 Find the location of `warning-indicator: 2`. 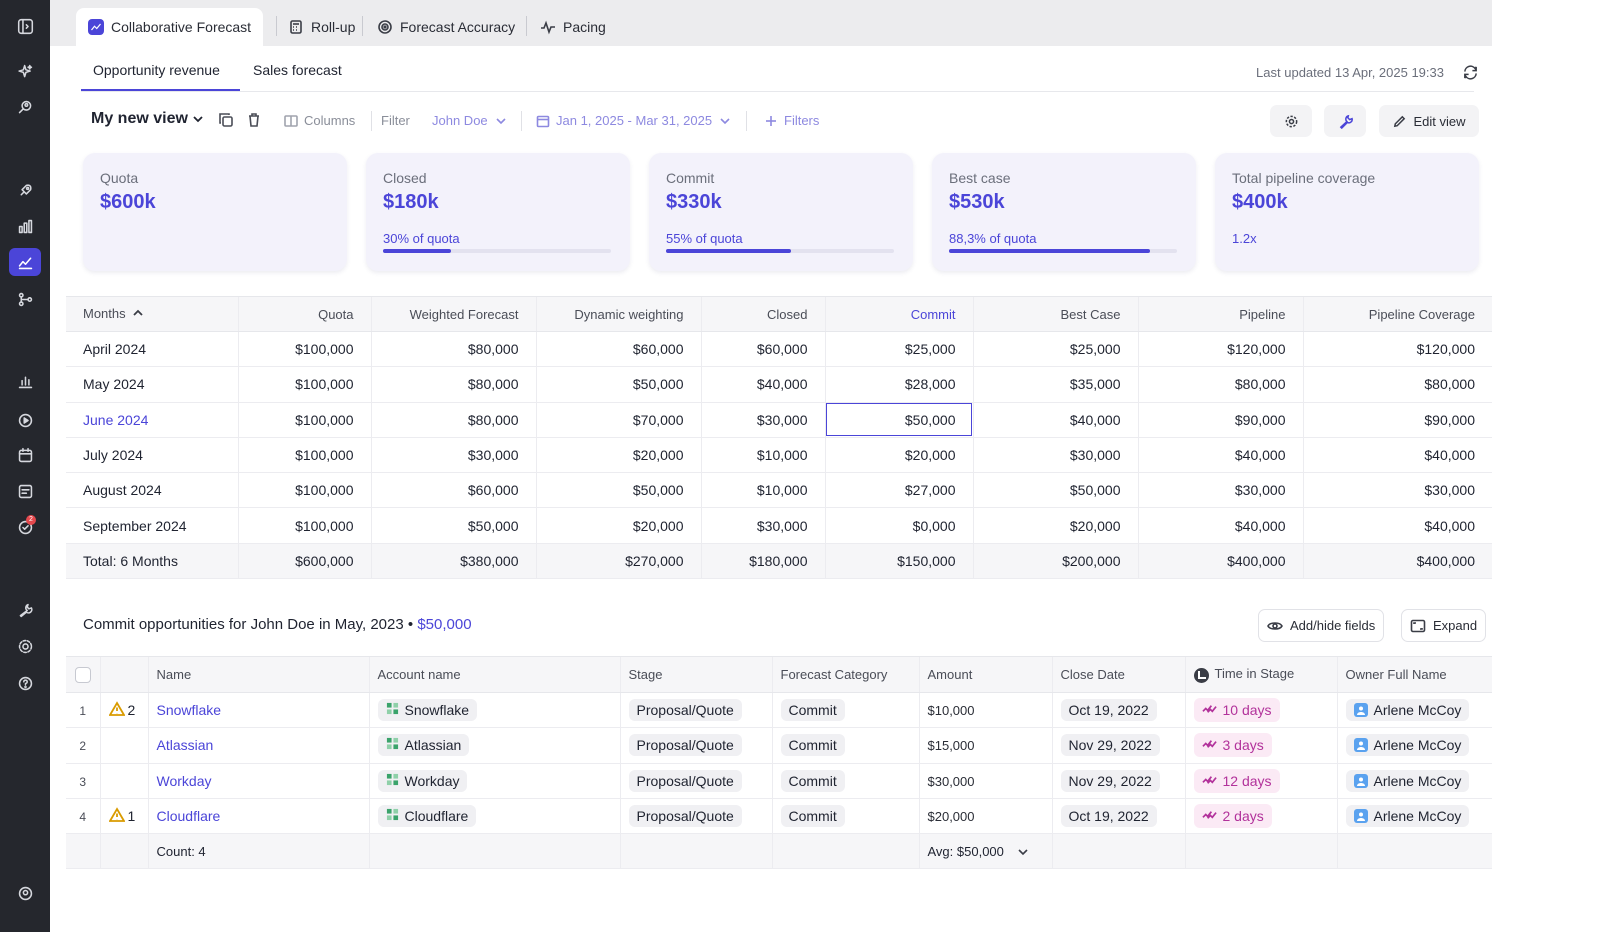

warning-indicator: 2 is located at coordinates (121, 710).